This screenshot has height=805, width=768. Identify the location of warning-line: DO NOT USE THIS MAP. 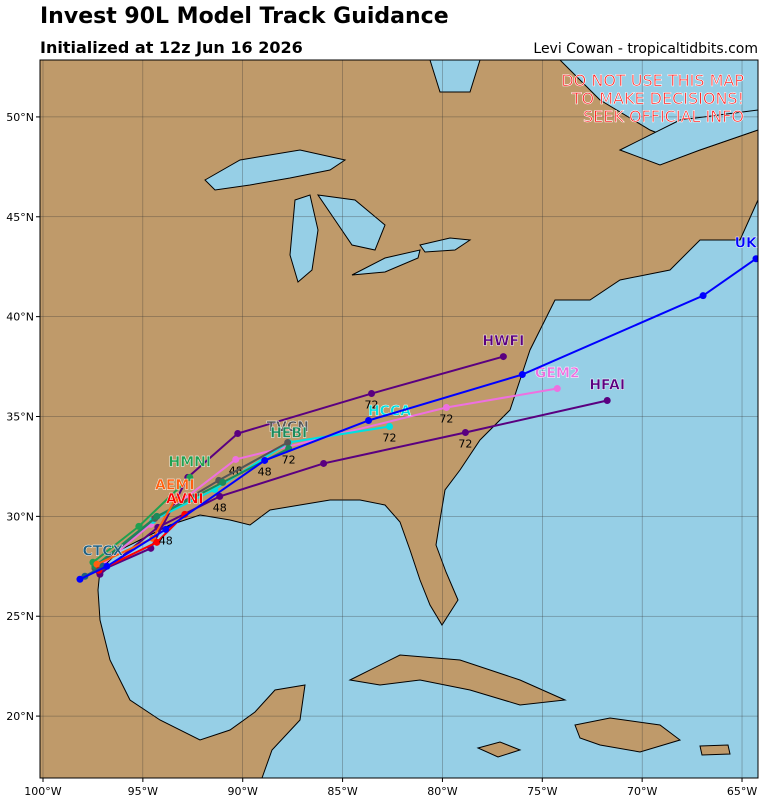
(652, 80).